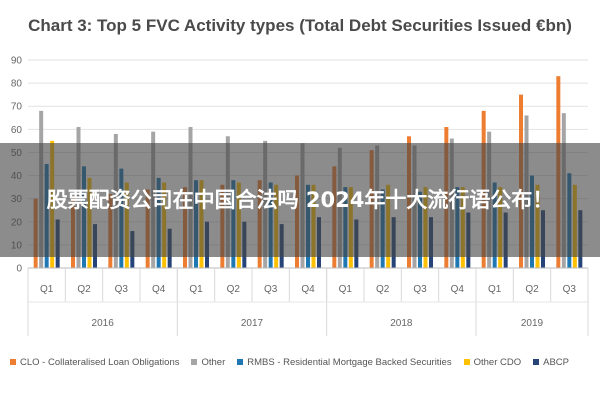 This screenshot has width=600, height=400. I want to click on legend-label: CLO - Collateralised Loan Obligations, so click(100, 362).